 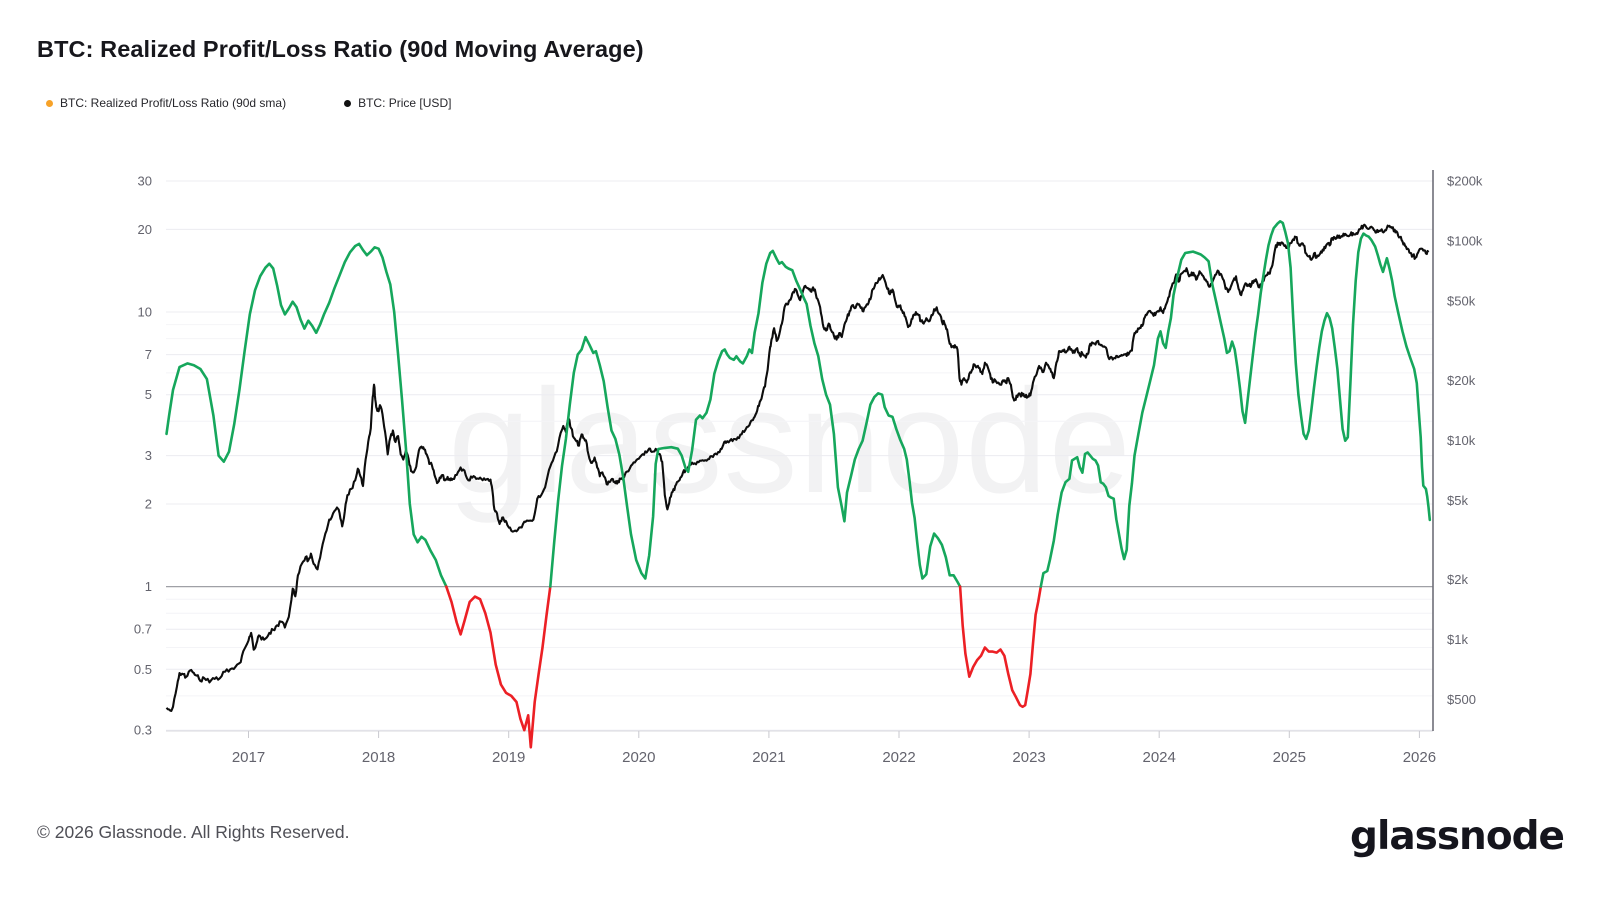 What do you see at coordinates (1289, 757) in the screenshot?
I see `svg-text: 2025` at bounding box center [1289, 757].